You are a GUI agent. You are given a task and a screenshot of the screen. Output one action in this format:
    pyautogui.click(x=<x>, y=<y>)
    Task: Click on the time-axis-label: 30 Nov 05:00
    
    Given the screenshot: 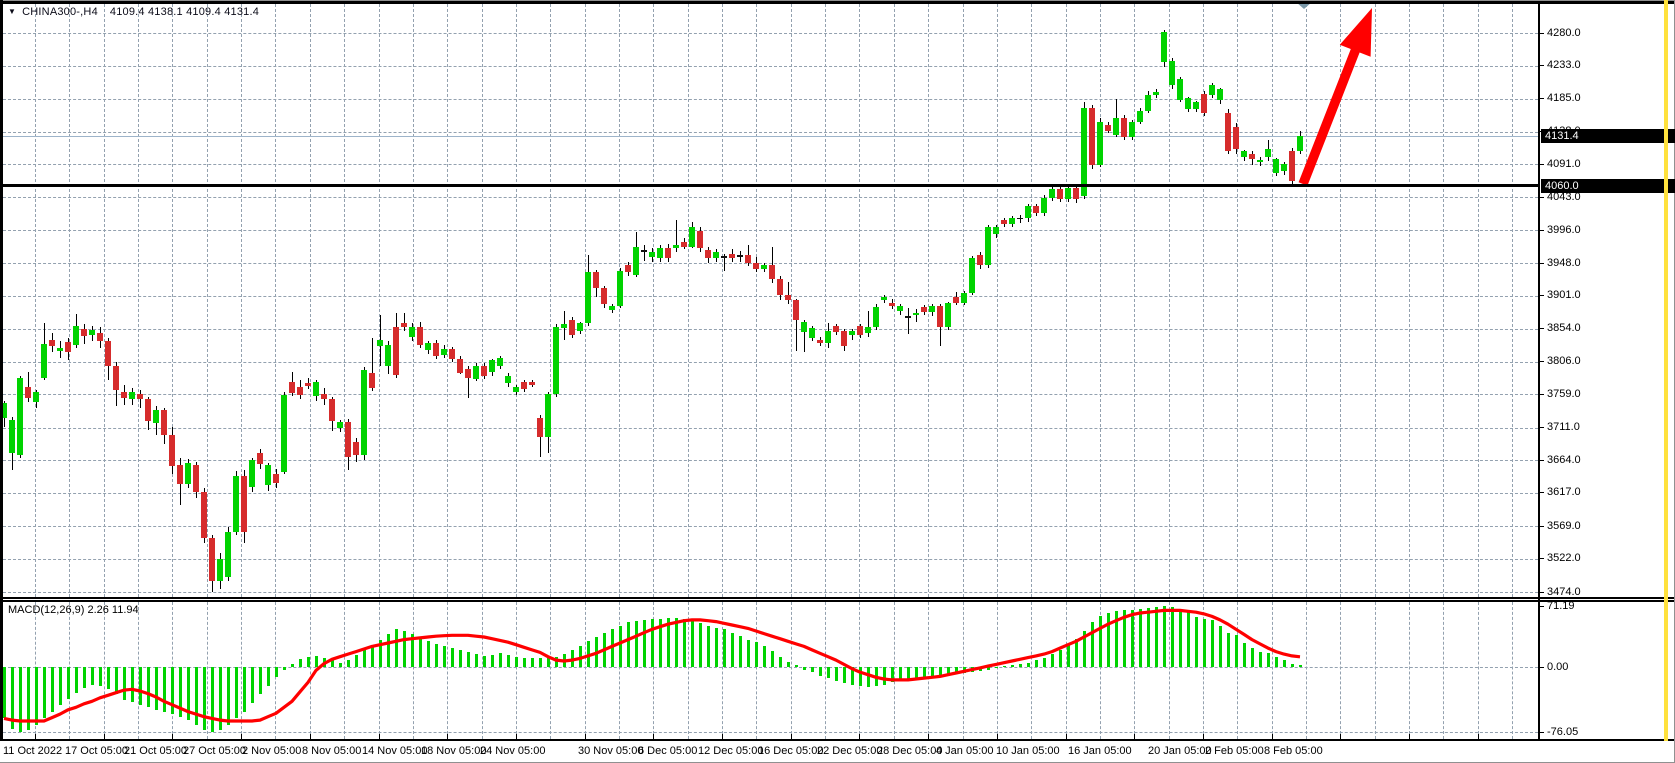 What is the action you would take?
    pyautogui.click(x=611, y=751)
    